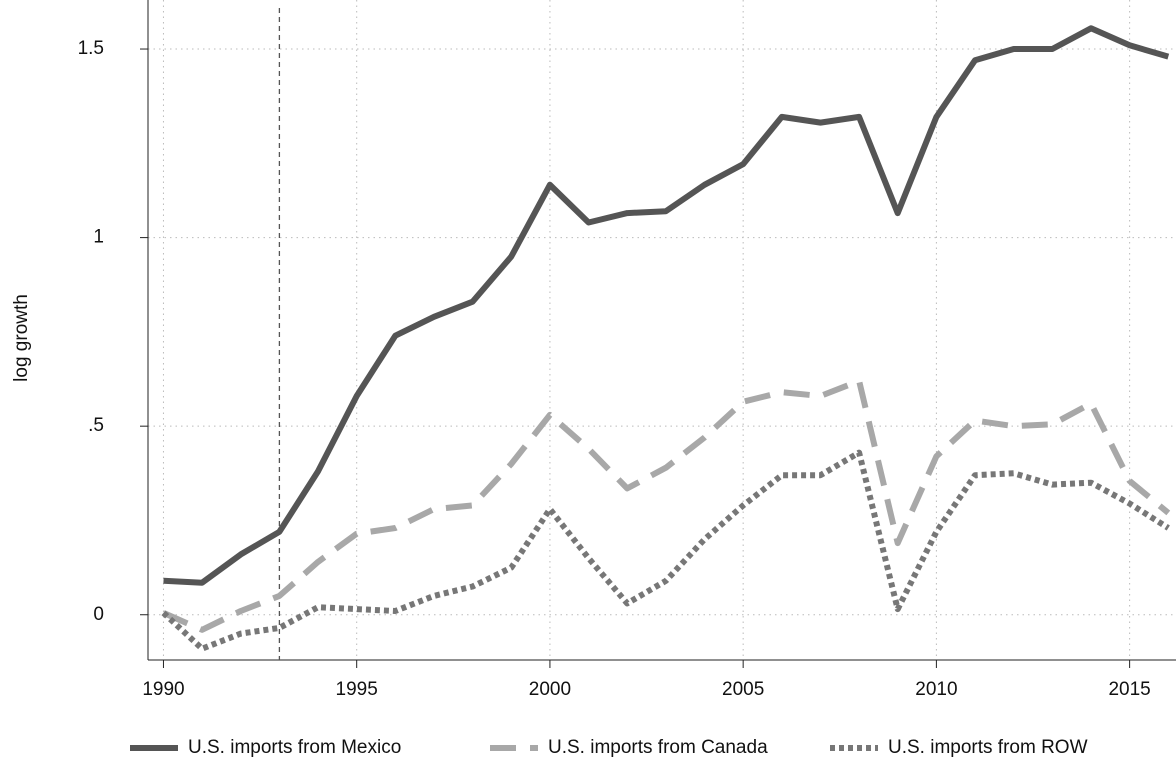 The image size is (1176, 772). Describe the element at coordinates (743, 689) in the screenshot. I see `x-tick-label: 2005` at that location.